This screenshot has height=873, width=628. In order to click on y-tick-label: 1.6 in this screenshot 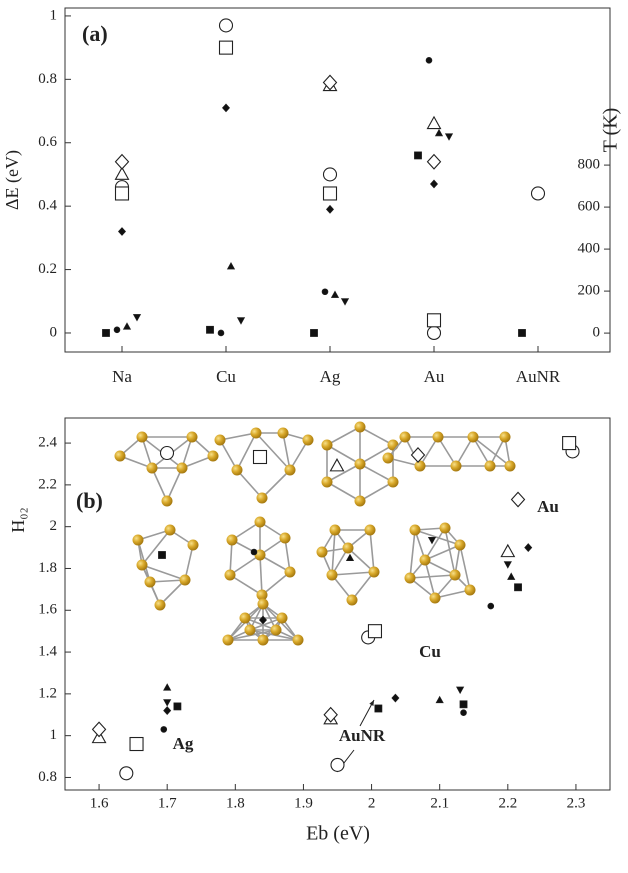, I will do `click(47, 610)`.